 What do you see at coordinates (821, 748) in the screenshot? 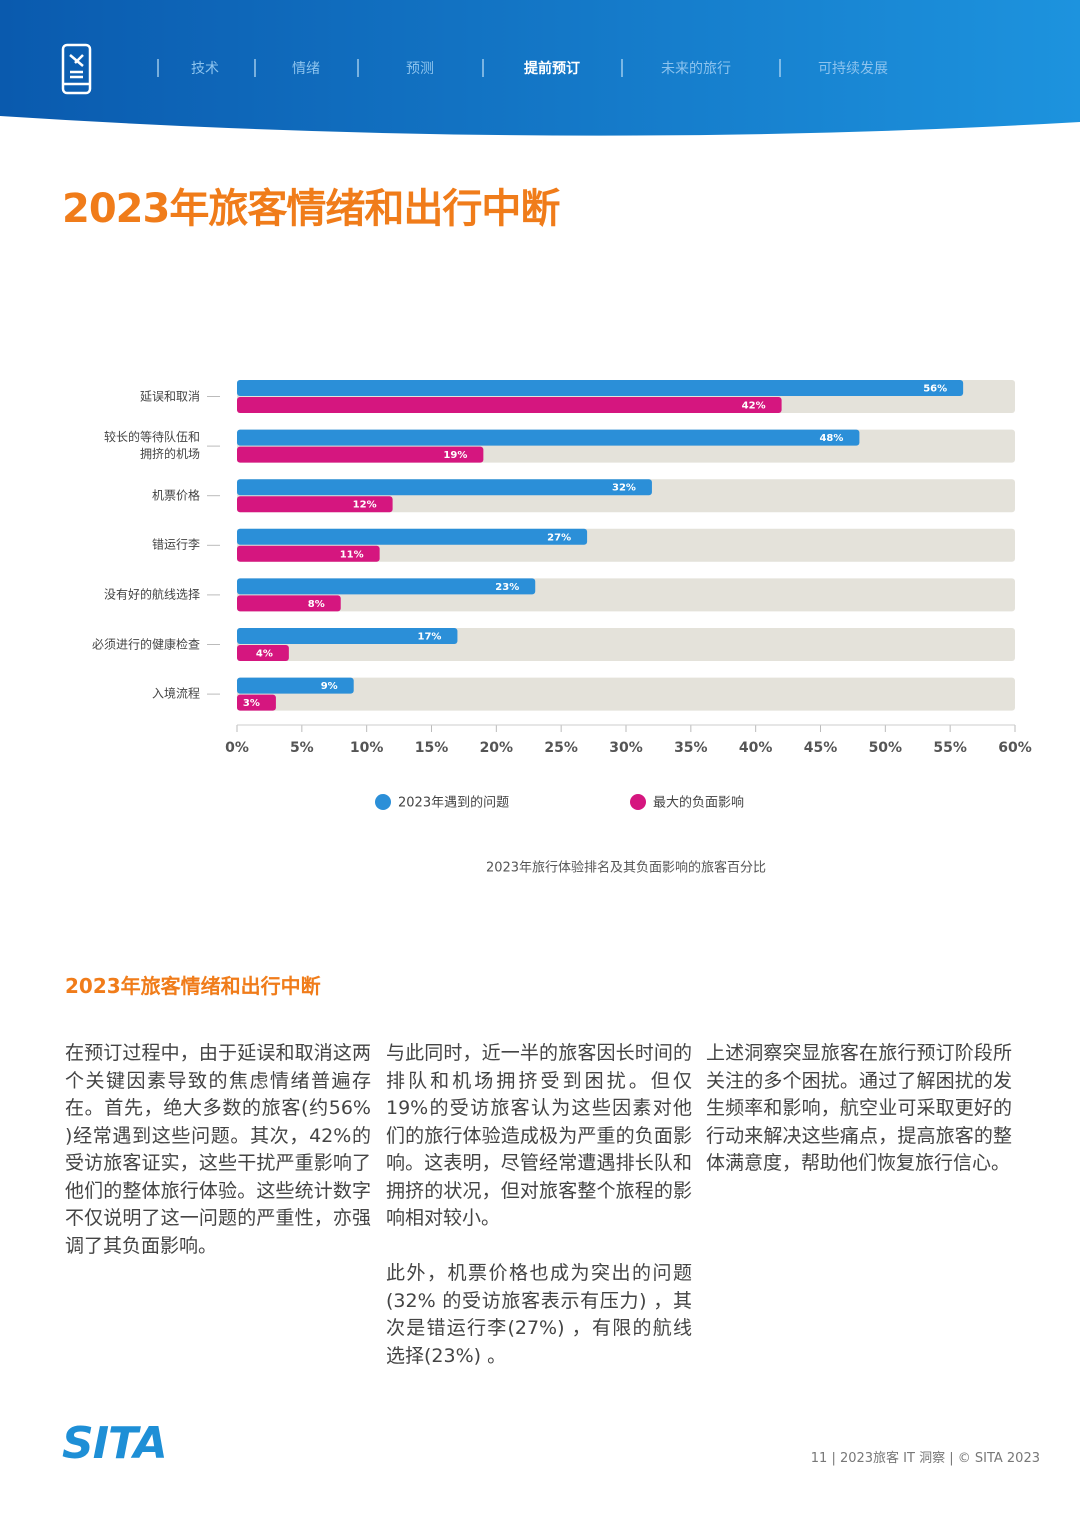
I see `x-tick-label: 45%` at bounding box center [821, 748].